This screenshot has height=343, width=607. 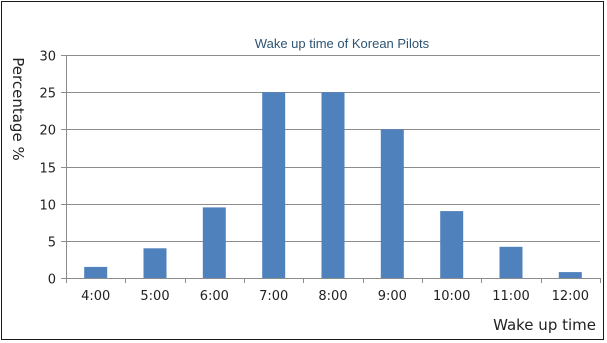 I want to click on x-tick-label: 9:00, so click(x=392, y=296).